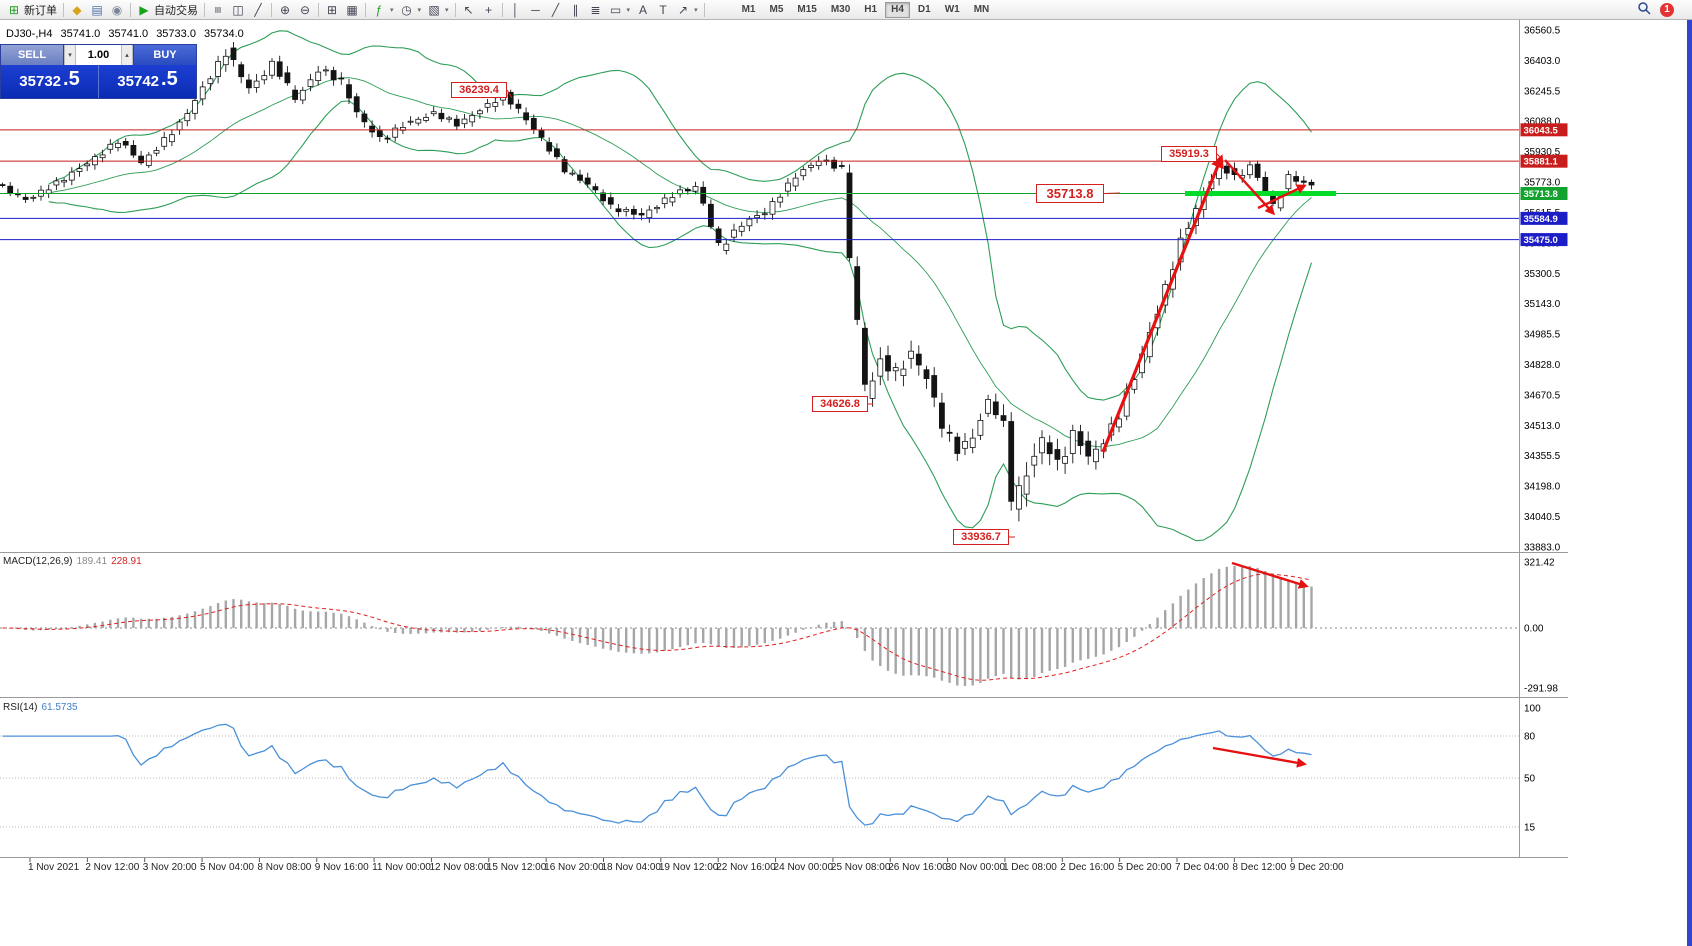  I want to click on price-callout: 35713.8, so click(1070, 193).